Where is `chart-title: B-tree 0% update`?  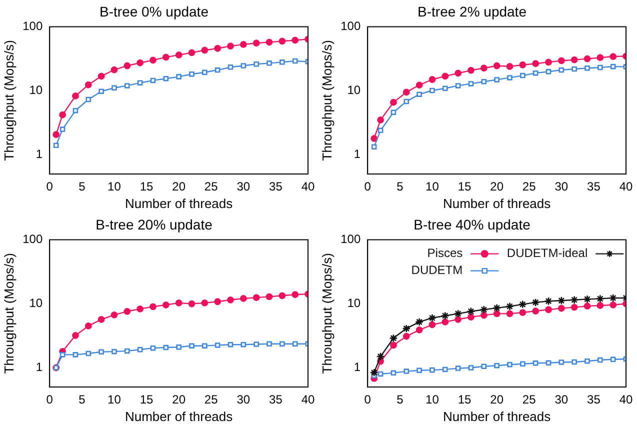 chart-title: B-tree 0% update is located at coordinates (154, 11).